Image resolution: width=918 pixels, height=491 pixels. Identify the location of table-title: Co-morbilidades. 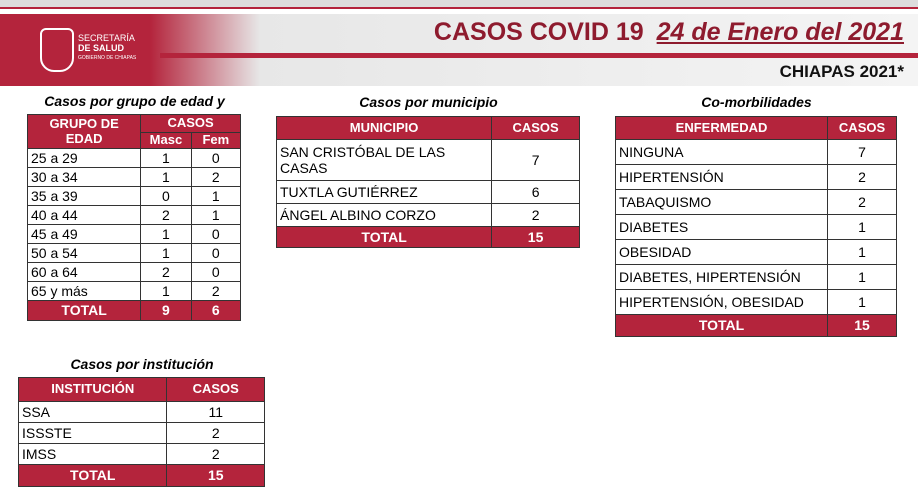
(756, 102).